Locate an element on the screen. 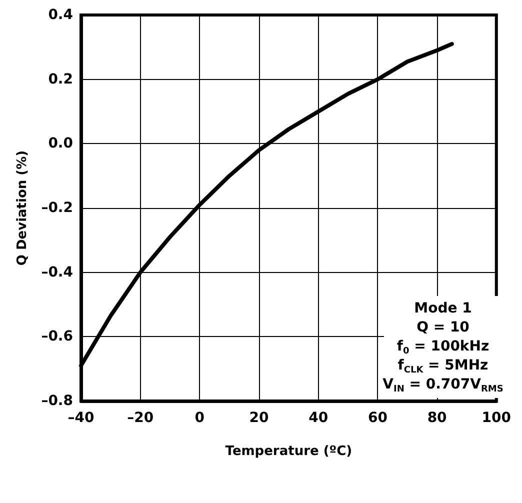 This screenshot has width=522, height=503. x-tick-label: 80 is located at coordinates (437, 418).